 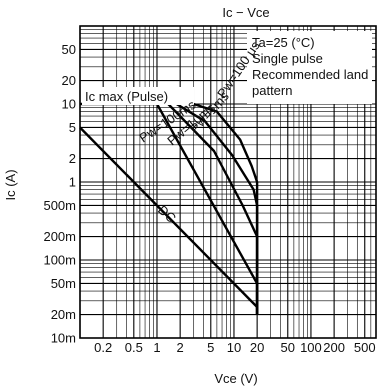 I want to click on legend-line-3: Recommended land, so click(x=310, y=74).